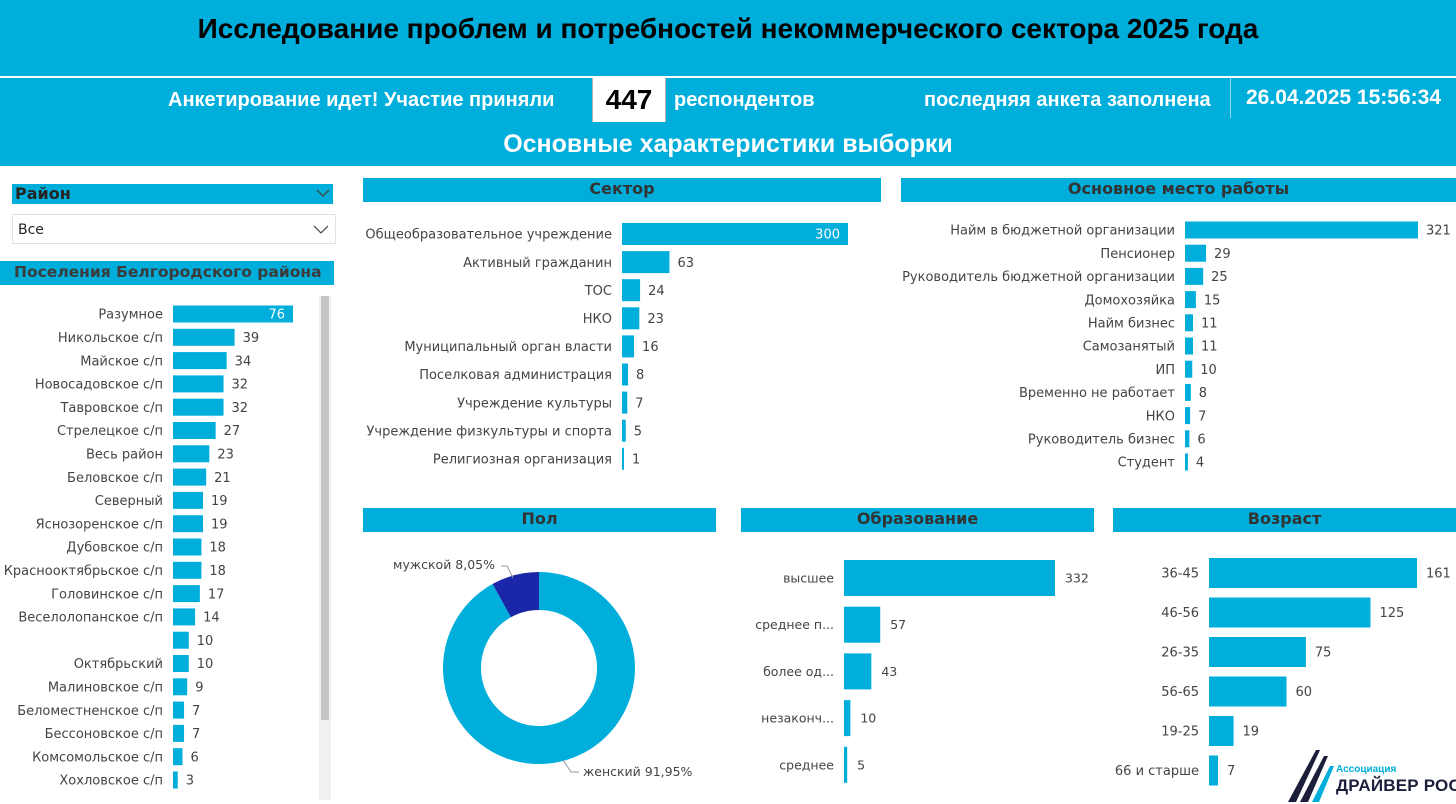 This screenshot has height=804, width=1456. What do you see at coordinates (90, 618) in the screenshot?
I see `category-label: Веселолопанское с/п` at bounding box center [90, 618].